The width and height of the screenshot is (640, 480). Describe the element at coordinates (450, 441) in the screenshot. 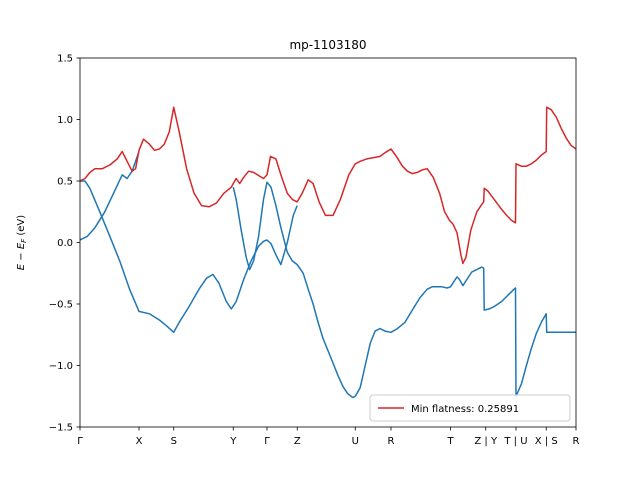

I see `x-tick-label: T` at that location.